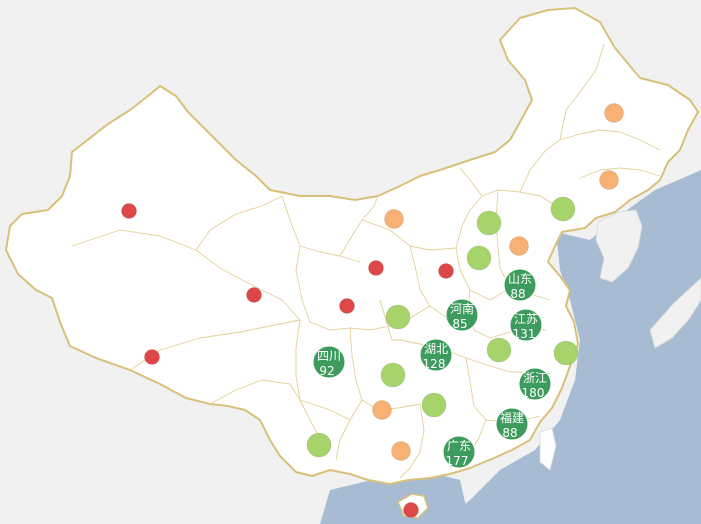 This screenshot has width=701, height=524. Describe the element at coordinates (675, 313) in the screenshot. I see `japan-islands` at that location.